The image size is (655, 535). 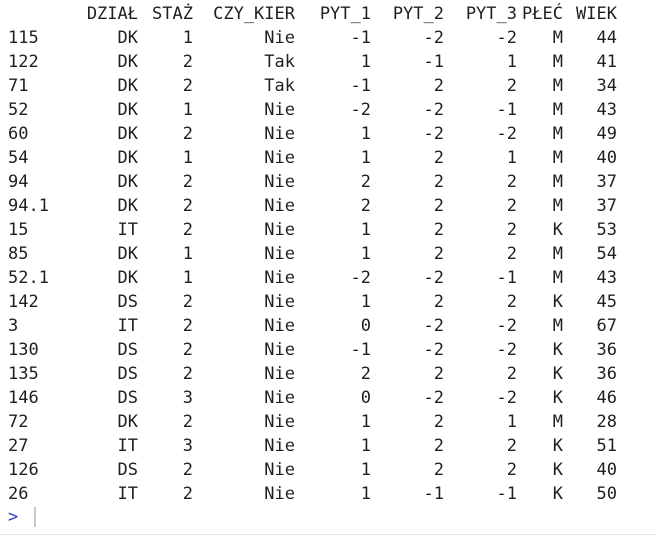 What do you see at coordinates (312, 134) in the screenshot?
I see `table-row: 60 DK 2 Nie 1 -2 -2 M 49` at bounding box center [312, 134].